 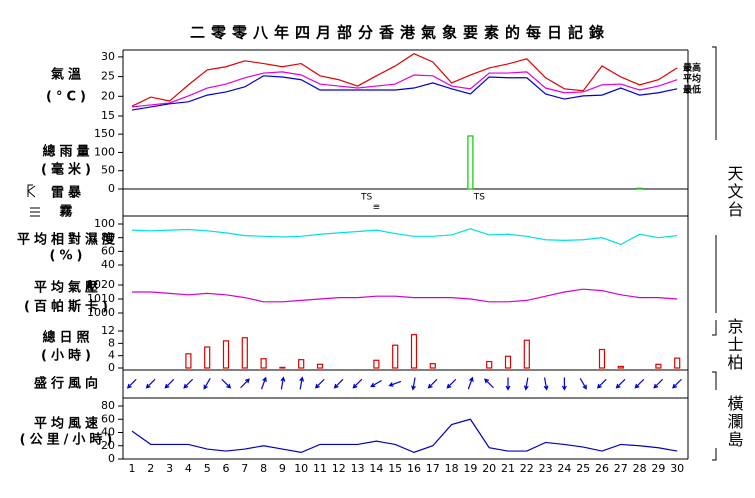 I want to click on x-tick-label: 29, so click(x=658, y=468).